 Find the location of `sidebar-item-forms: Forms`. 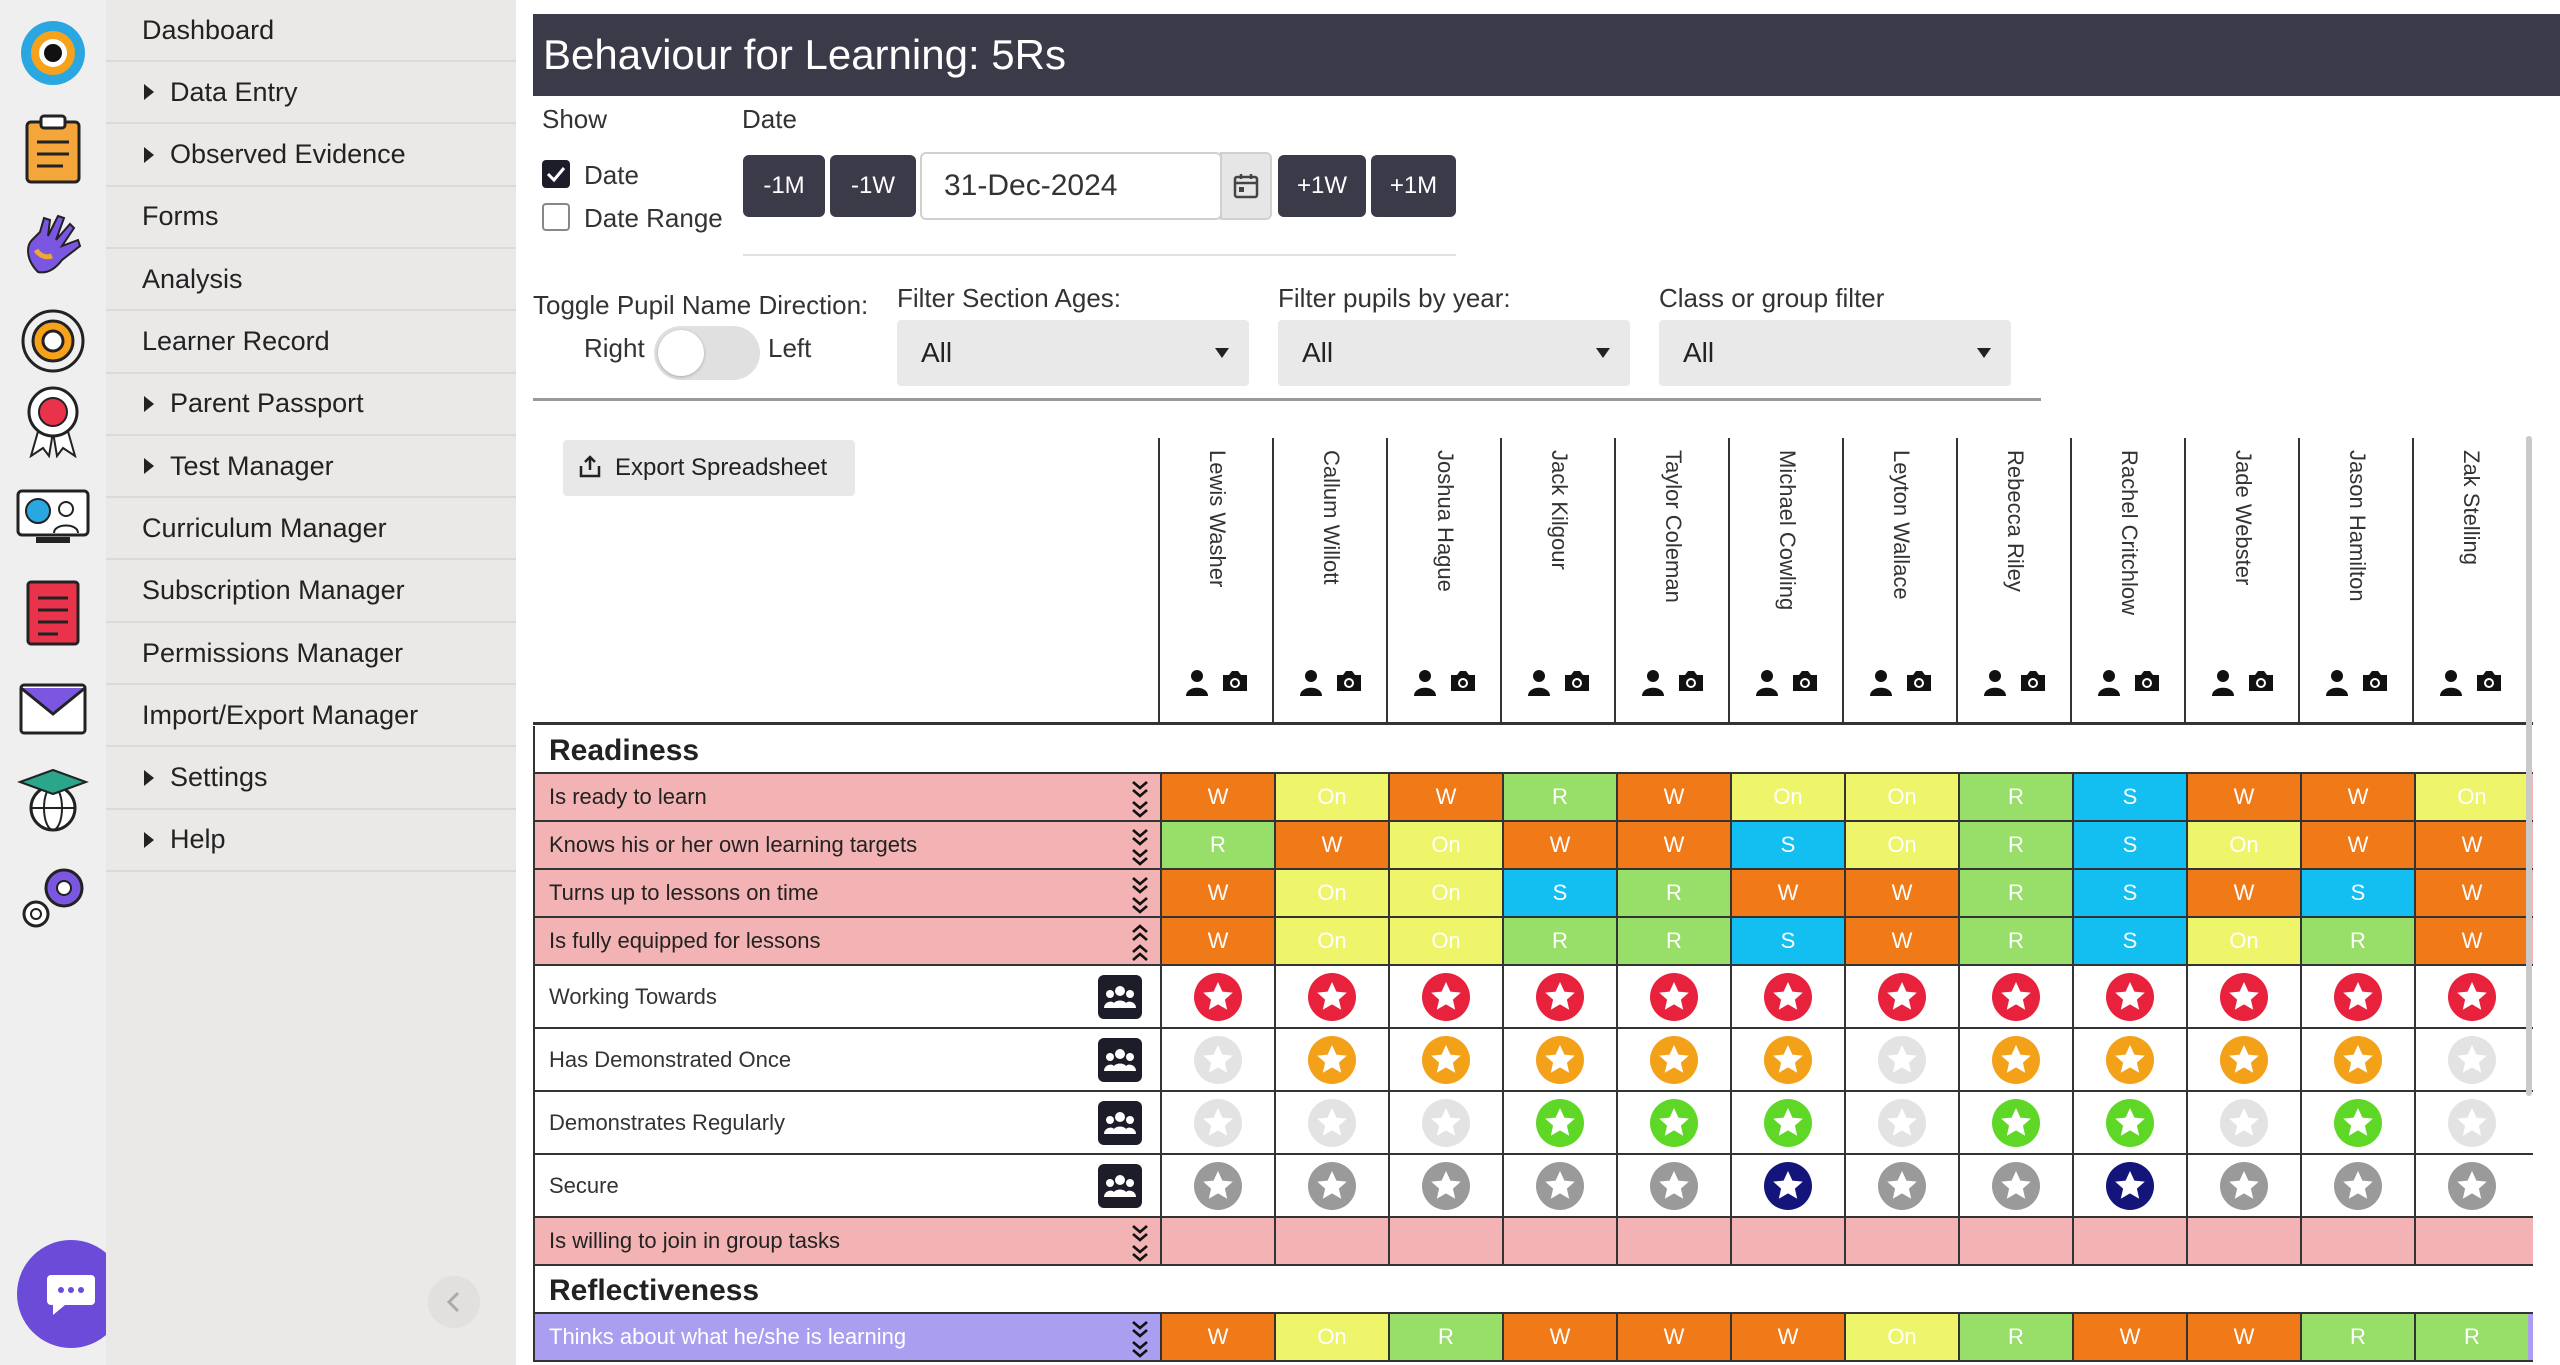

sidebar-item-forms: Forms is located at coordinates (311, 218).